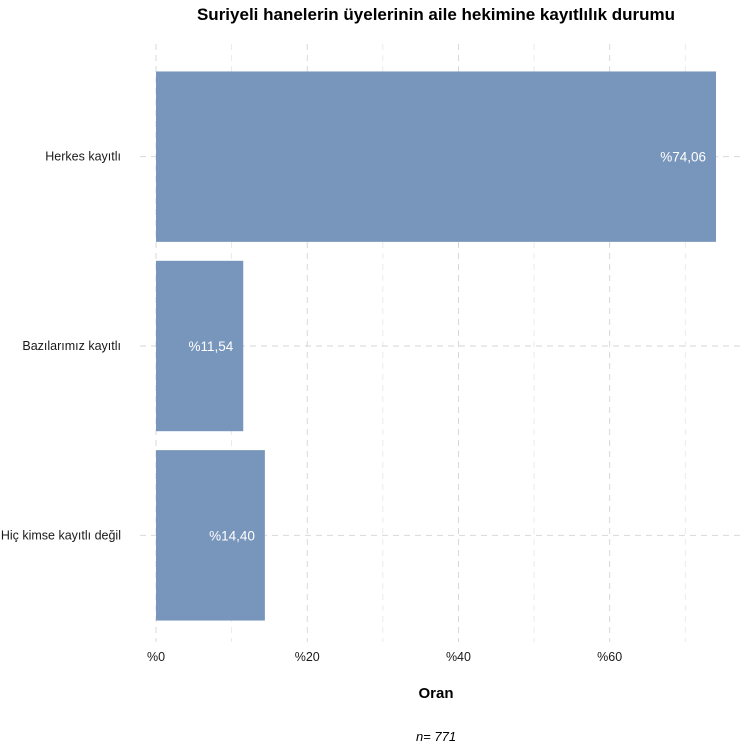 This screenshot has width=746, height=746. What do you see at coordinates (71, 346) in the screenshot?
I see `category-label: Bazılarımız kayıtlı` at bounding box center [71, 346].